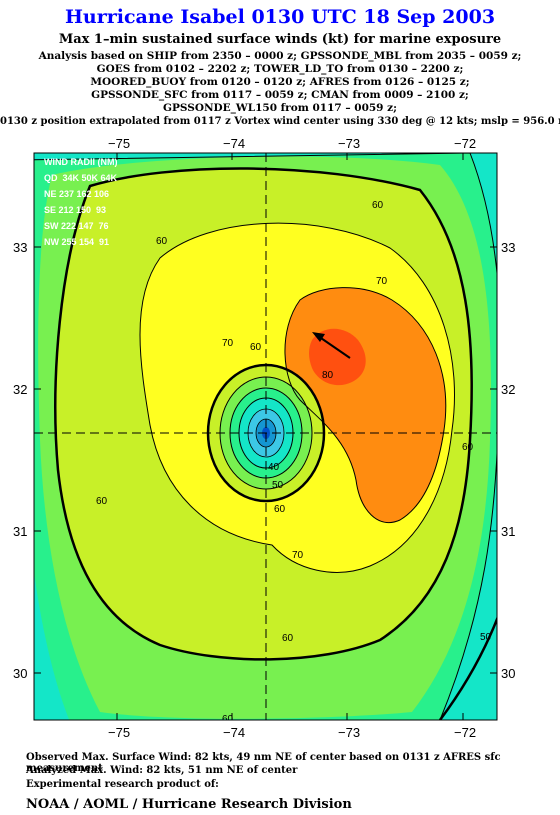 The height and width of the screenshot is (815, 560). Describe the element at coordinates (20, 531) in the screenshot. I see `lat-tick-left: 31` at that location.